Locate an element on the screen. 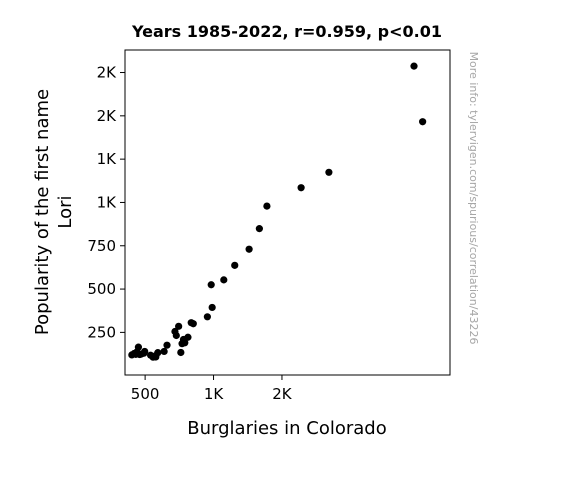 The height and width of the screenshot is (500, 575). y-tick-label: 500 is located at coordinates (101, 289).